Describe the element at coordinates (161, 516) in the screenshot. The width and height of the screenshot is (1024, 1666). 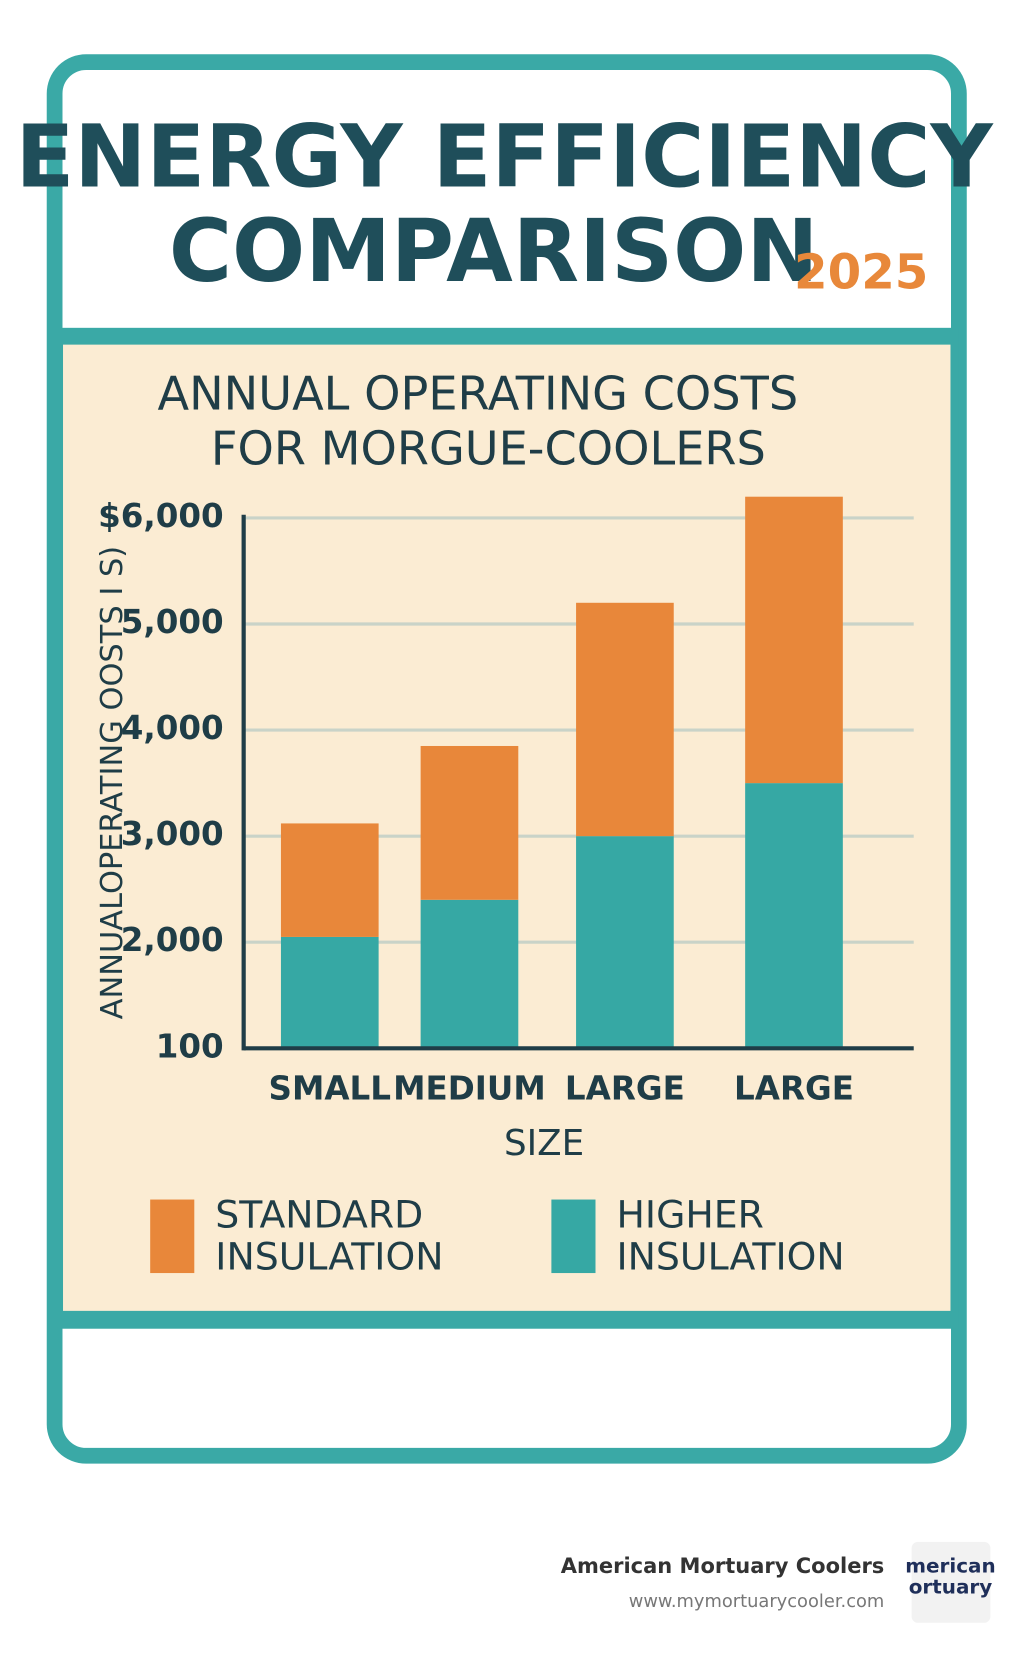
I see `y-tick-label: $6,000` at that location.